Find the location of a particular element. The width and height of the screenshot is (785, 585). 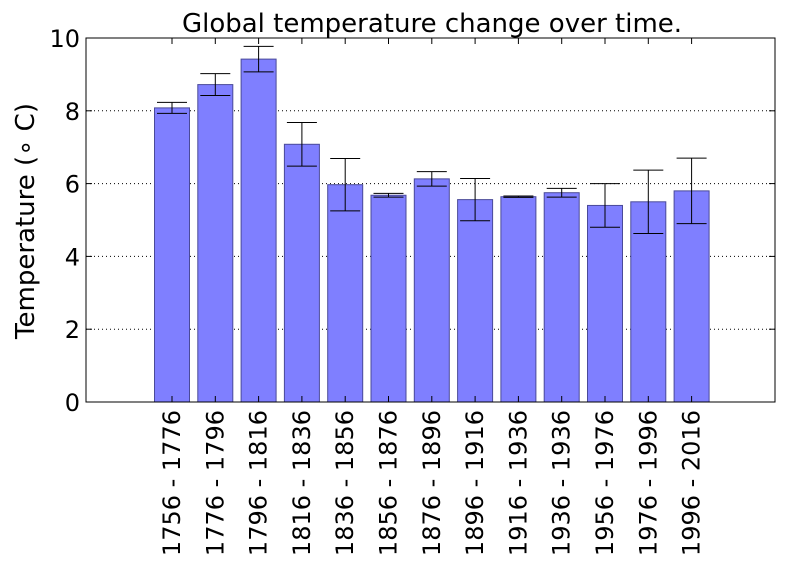

x-tick-label: 1776 - 1796 is located at coordinates (215, 483).